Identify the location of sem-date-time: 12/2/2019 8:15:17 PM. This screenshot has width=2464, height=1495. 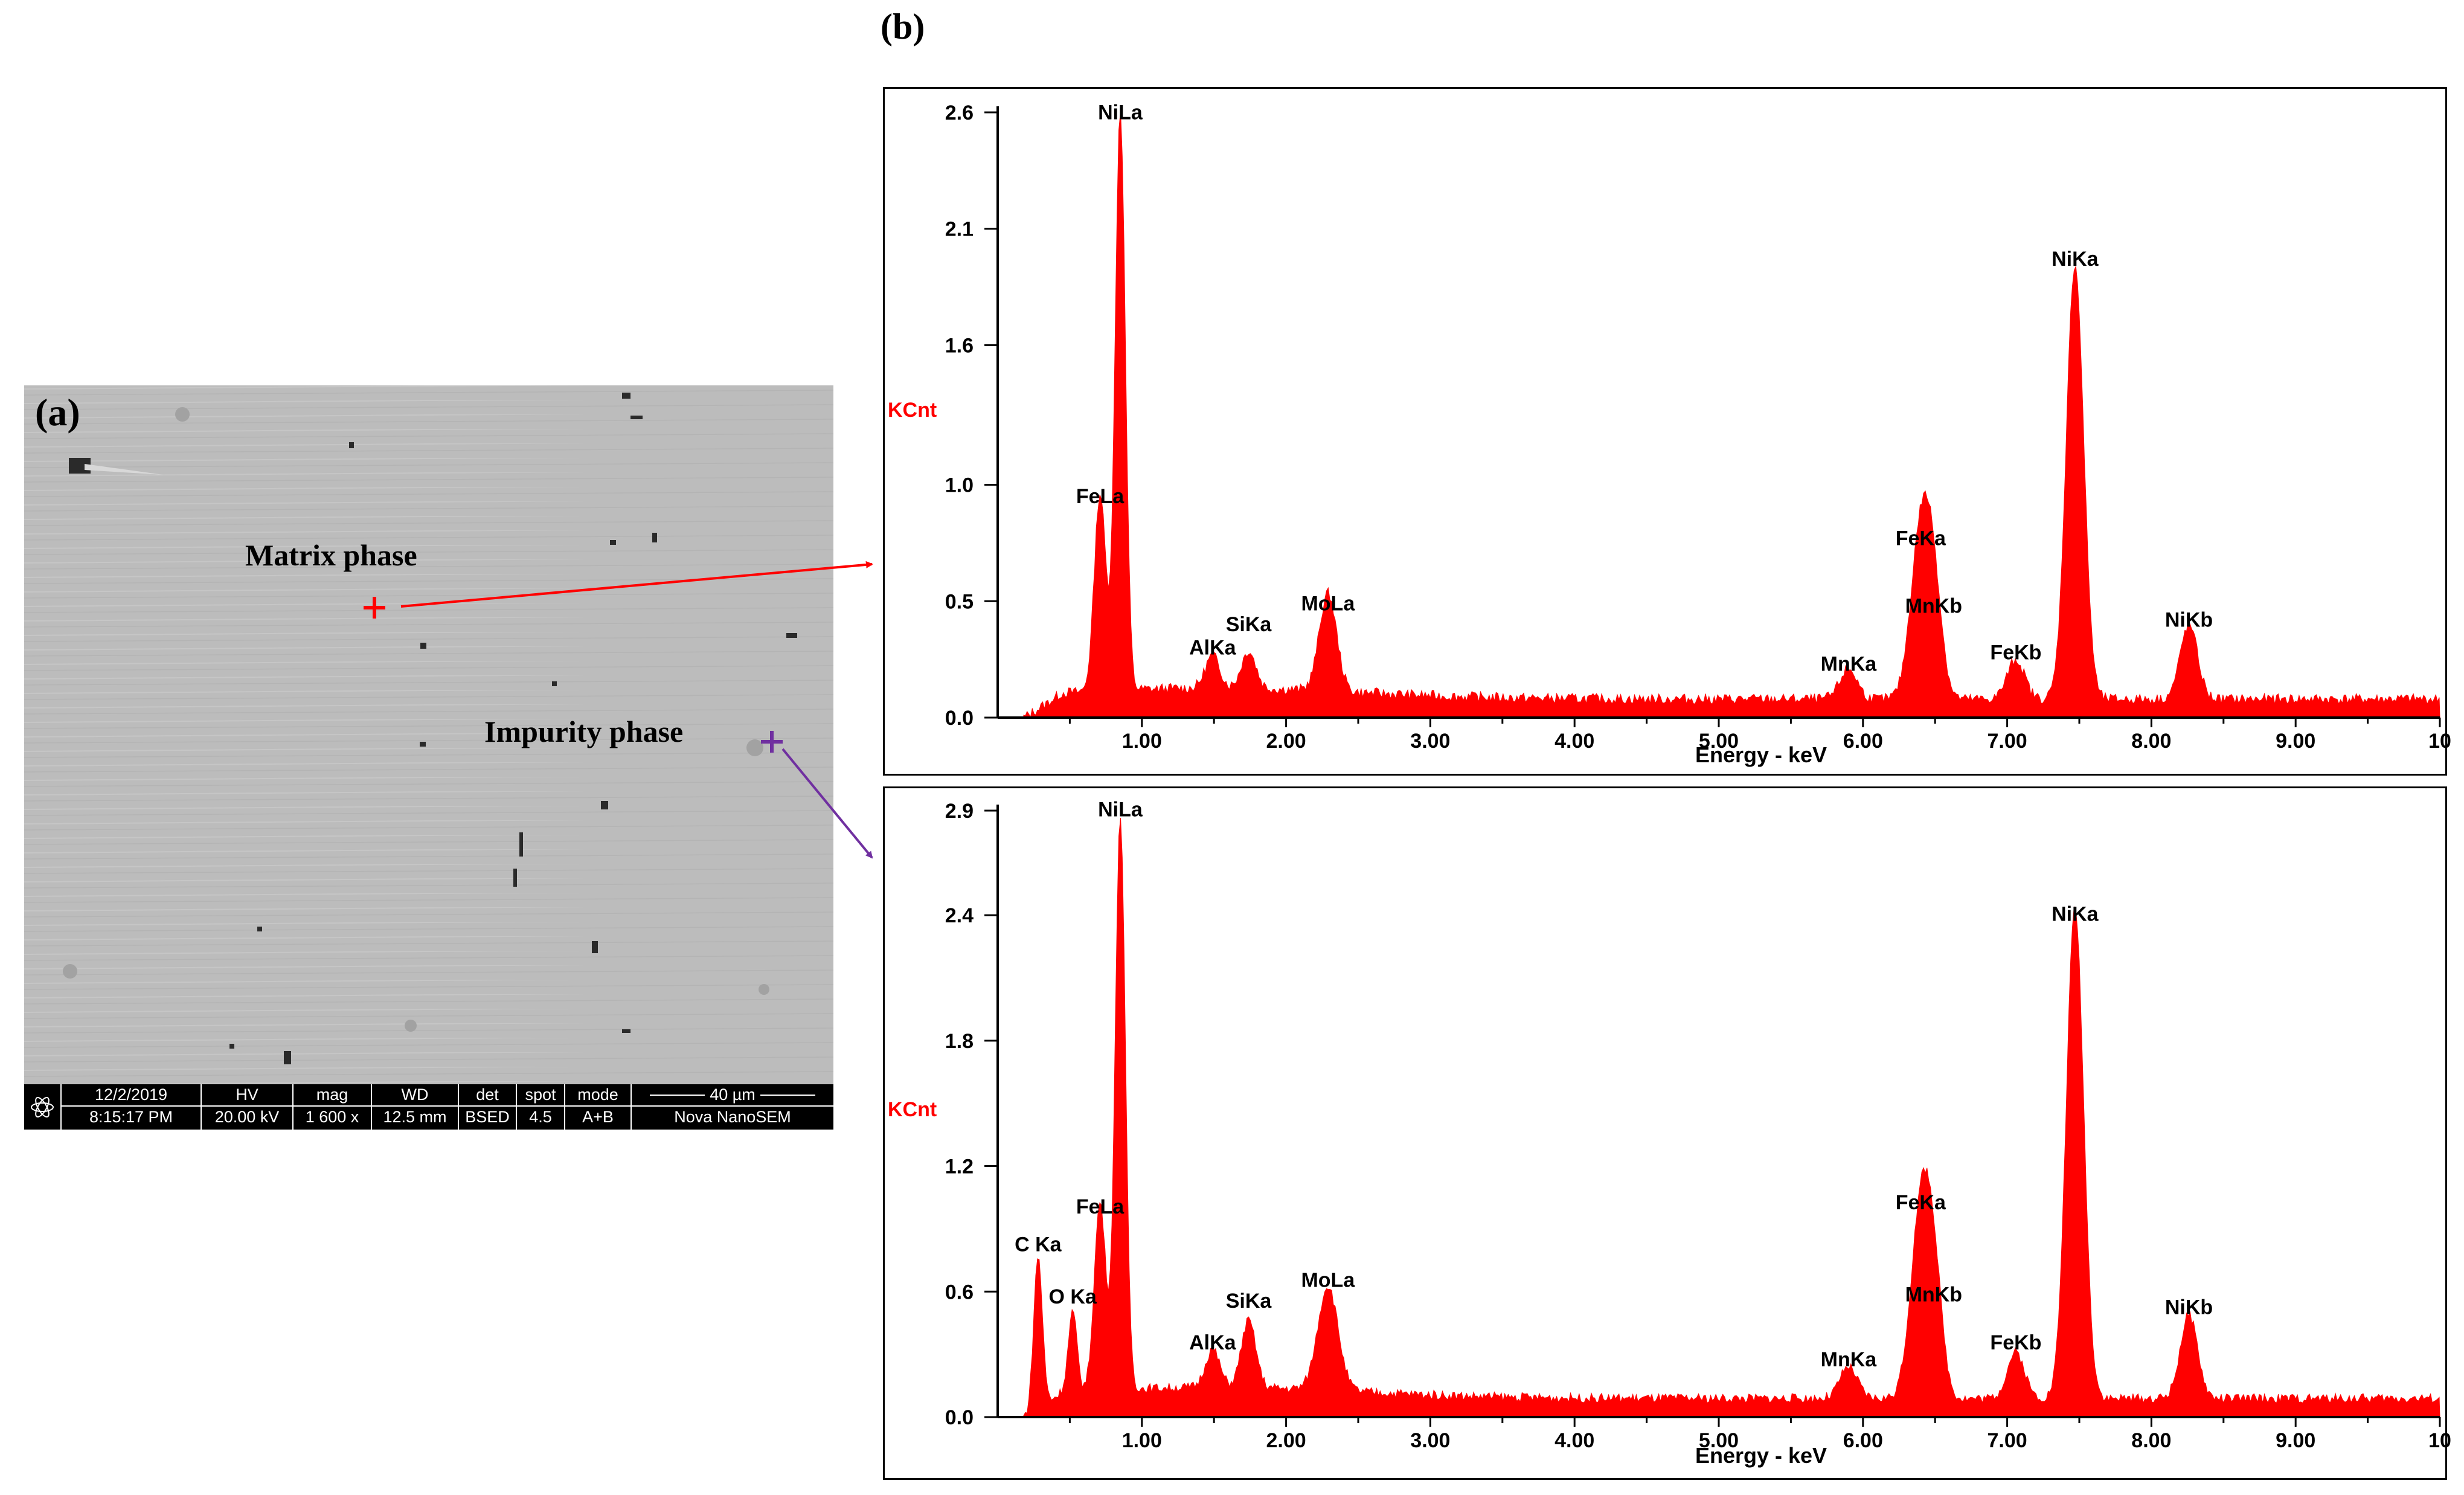
(132, 1107).